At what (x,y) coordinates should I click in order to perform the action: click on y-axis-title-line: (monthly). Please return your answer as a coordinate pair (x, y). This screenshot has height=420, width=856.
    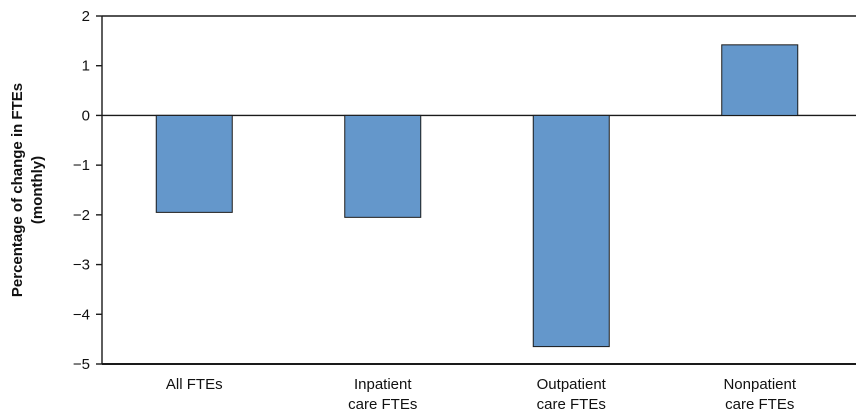
    Looking at the image, I should click on (37, 190).